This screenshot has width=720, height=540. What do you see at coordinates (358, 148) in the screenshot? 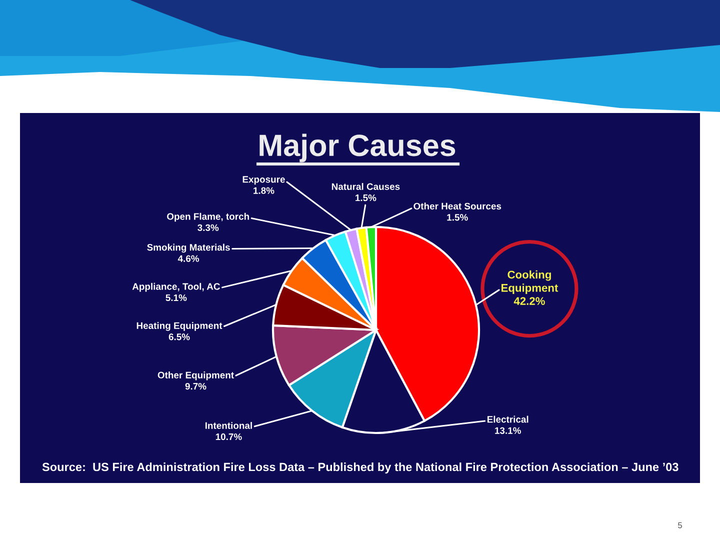
I see `chart-title: Major Causes` at bounding box center [358, 148].